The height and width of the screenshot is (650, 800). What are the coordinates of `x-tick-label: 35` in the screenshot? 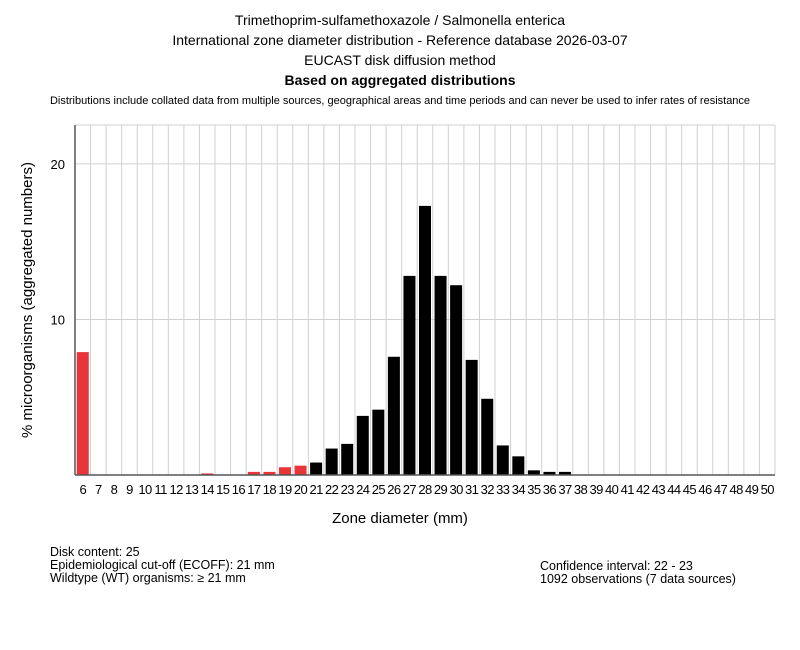 It's located at (534, 489).